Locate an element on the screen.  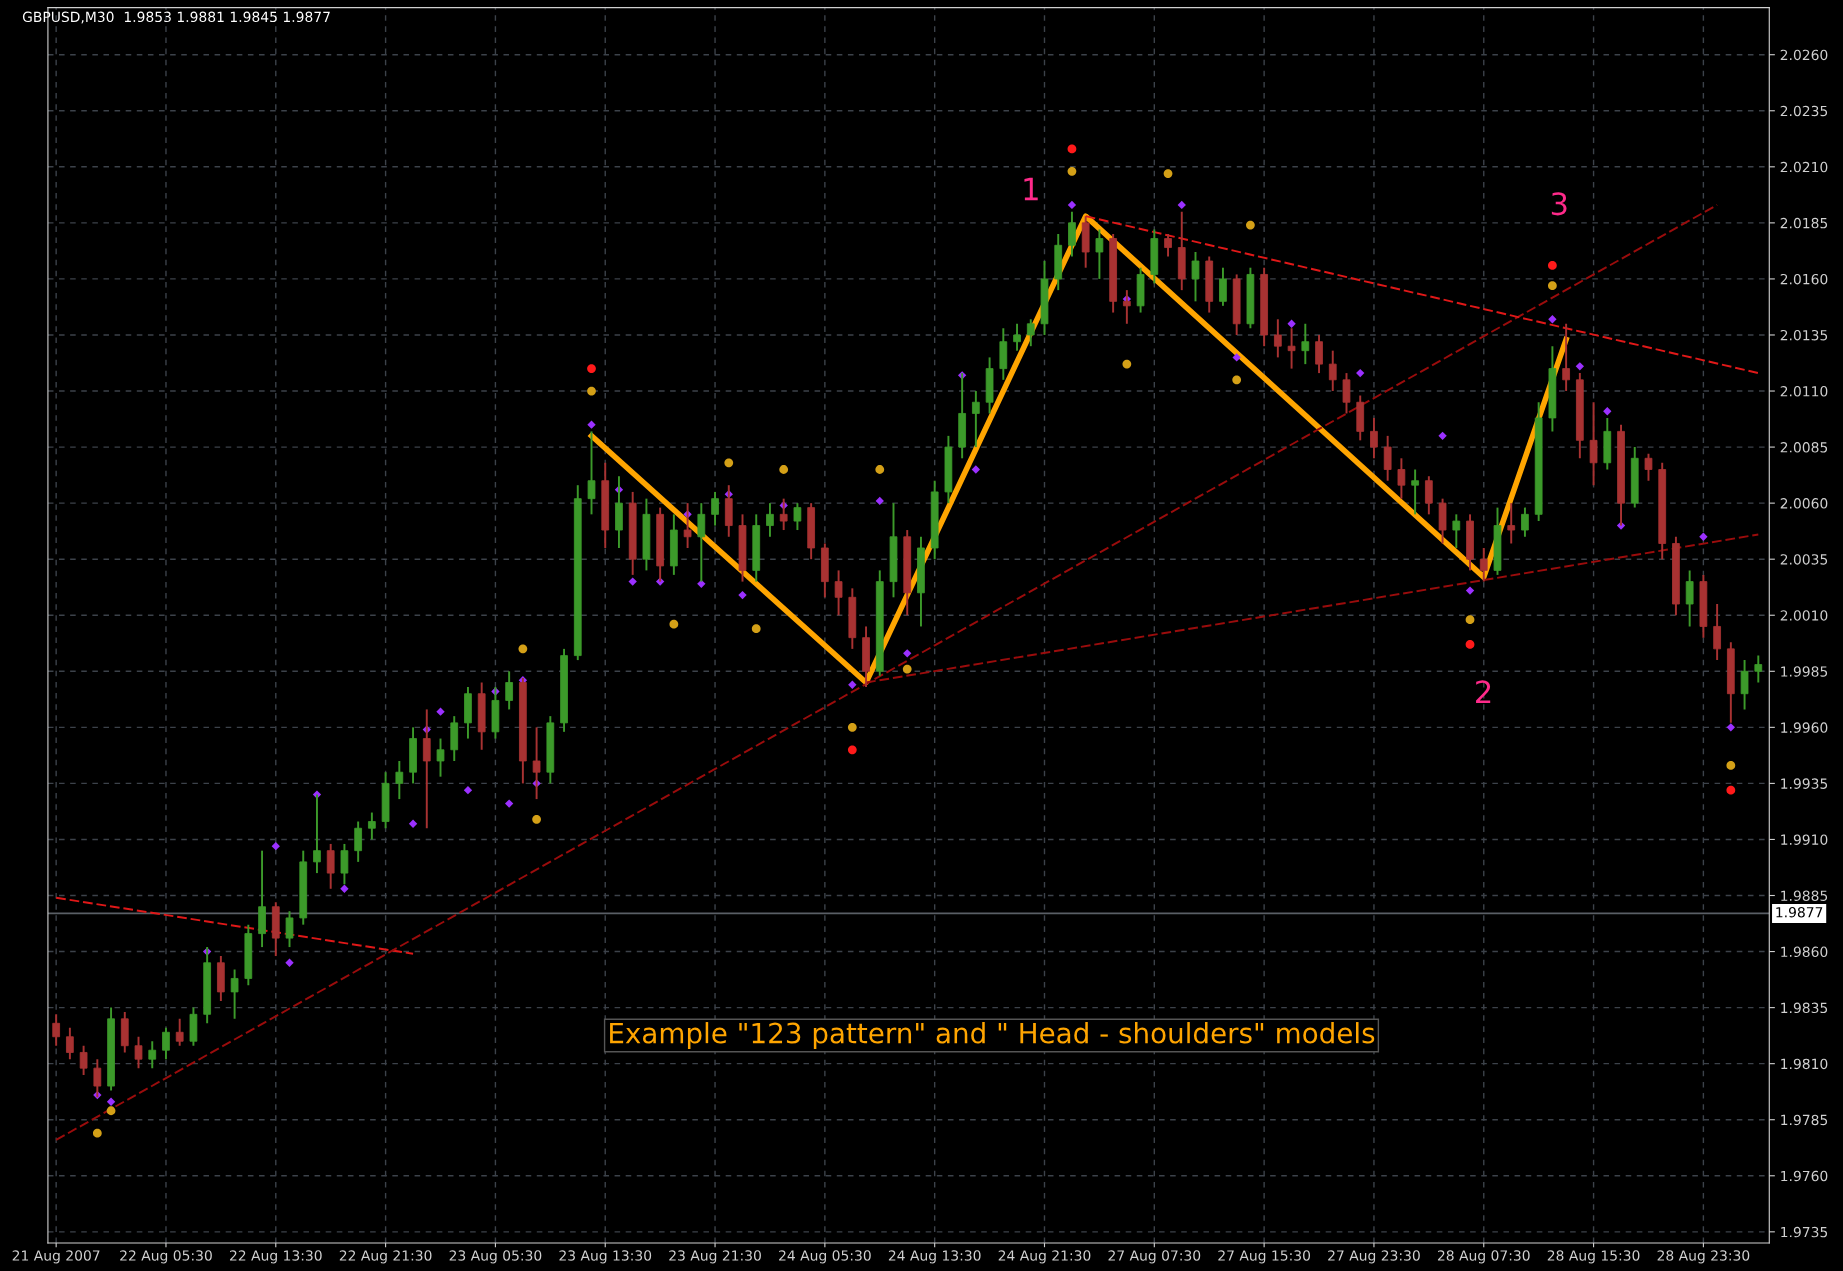
annotation: 3 is located at coordinates (1559, 204).